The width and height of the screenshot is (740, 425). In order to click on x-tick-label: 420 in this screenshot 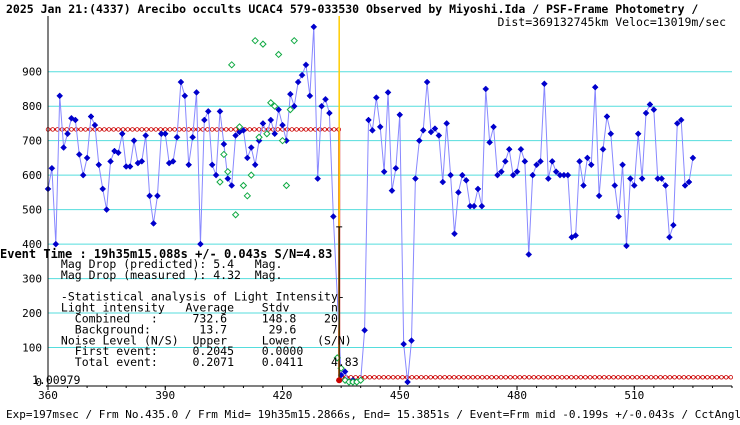, I will do `click(283, 395)`.